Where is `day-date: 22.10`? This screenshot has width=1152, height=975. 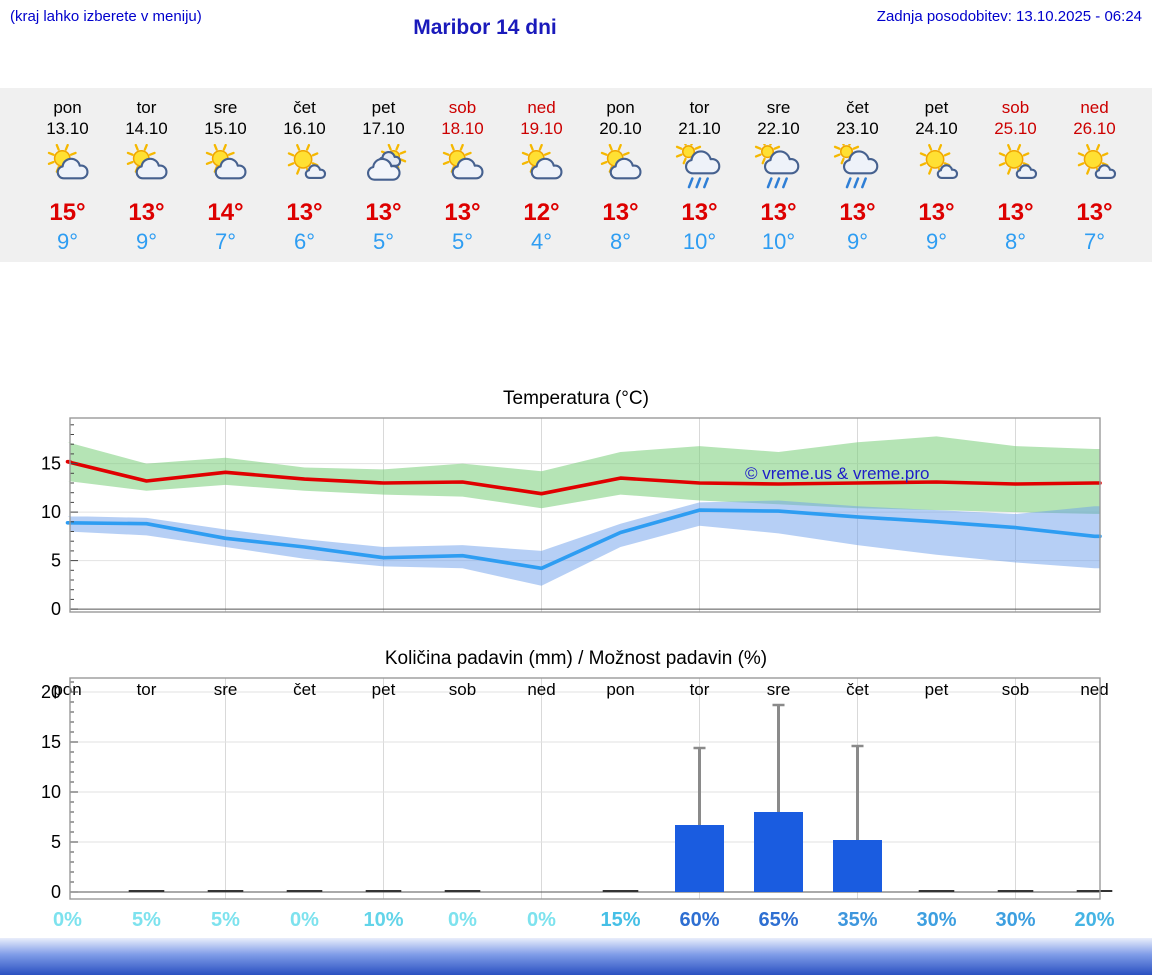 day-date: 22.10 is located at coordinates (778, 128).